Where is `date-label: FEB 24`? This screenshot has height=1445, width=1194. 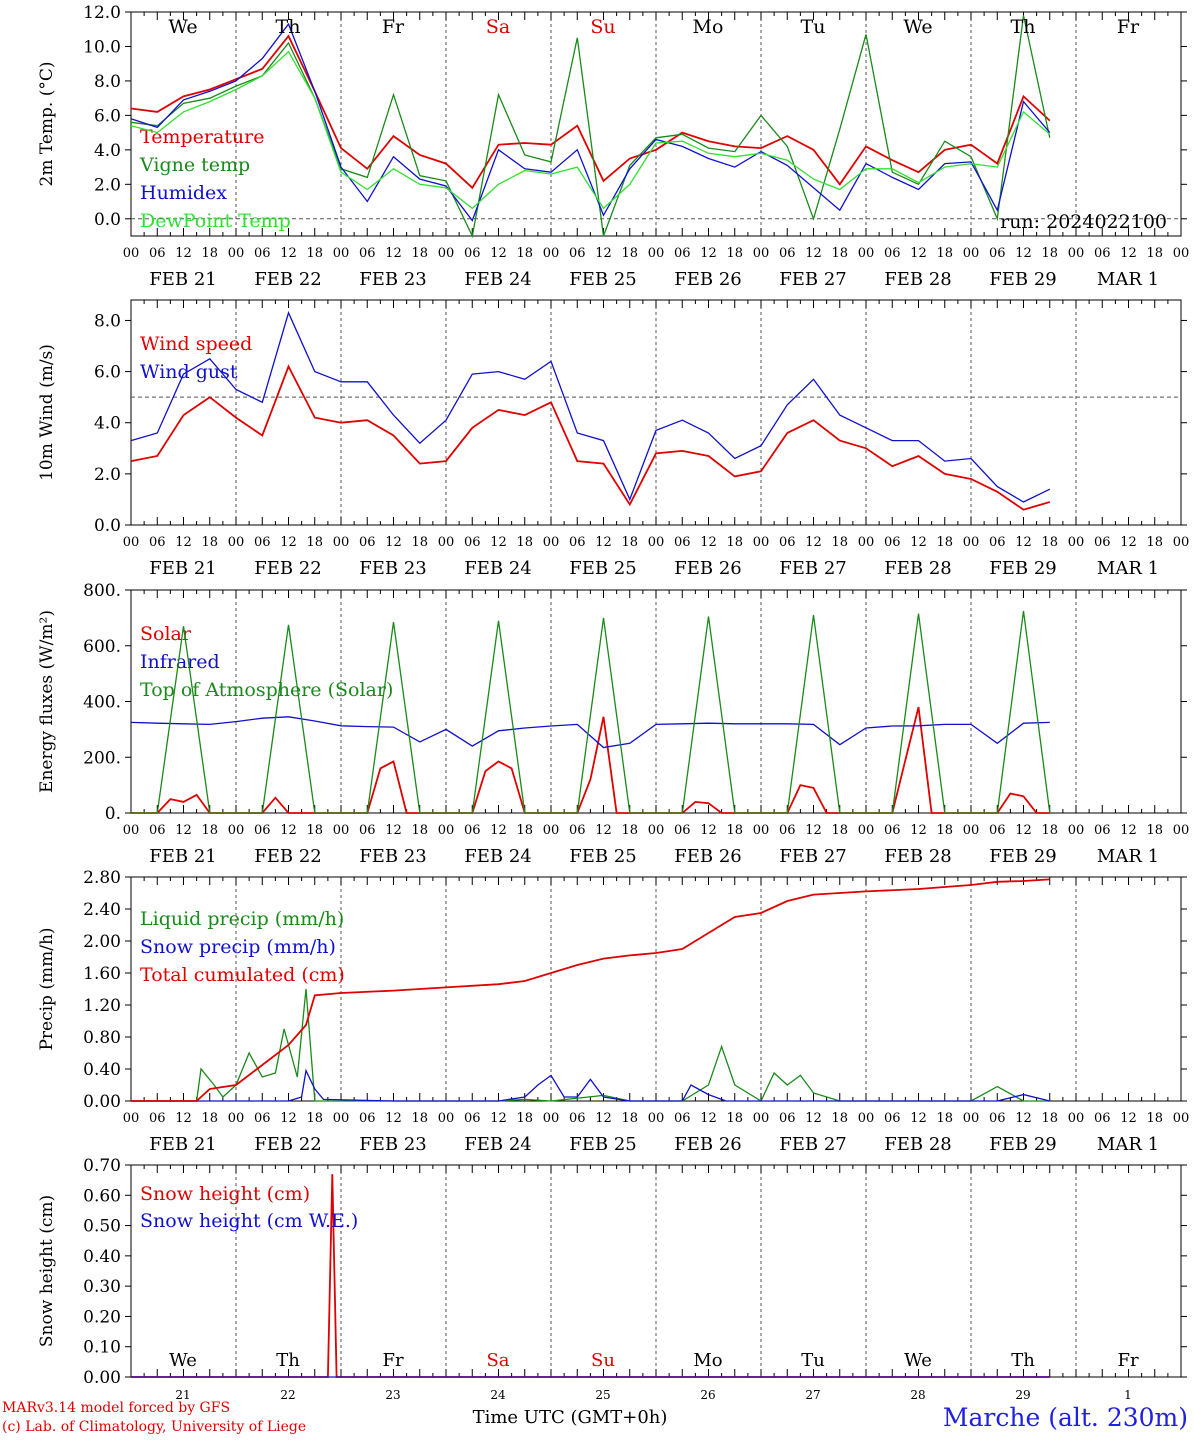 date-label: FEB 24 is located at coordinates (497, 568).